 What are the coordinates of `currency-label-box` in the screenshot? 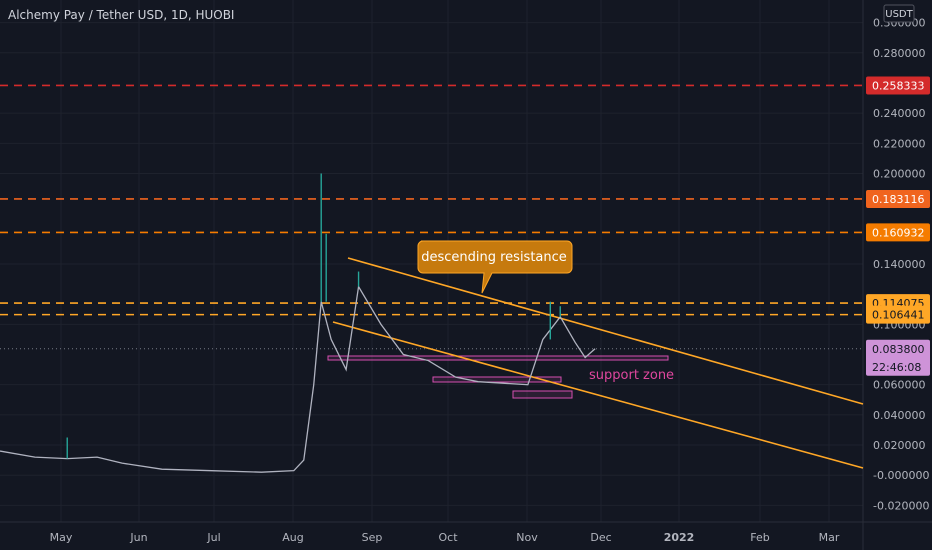 It's located at (899, 13).